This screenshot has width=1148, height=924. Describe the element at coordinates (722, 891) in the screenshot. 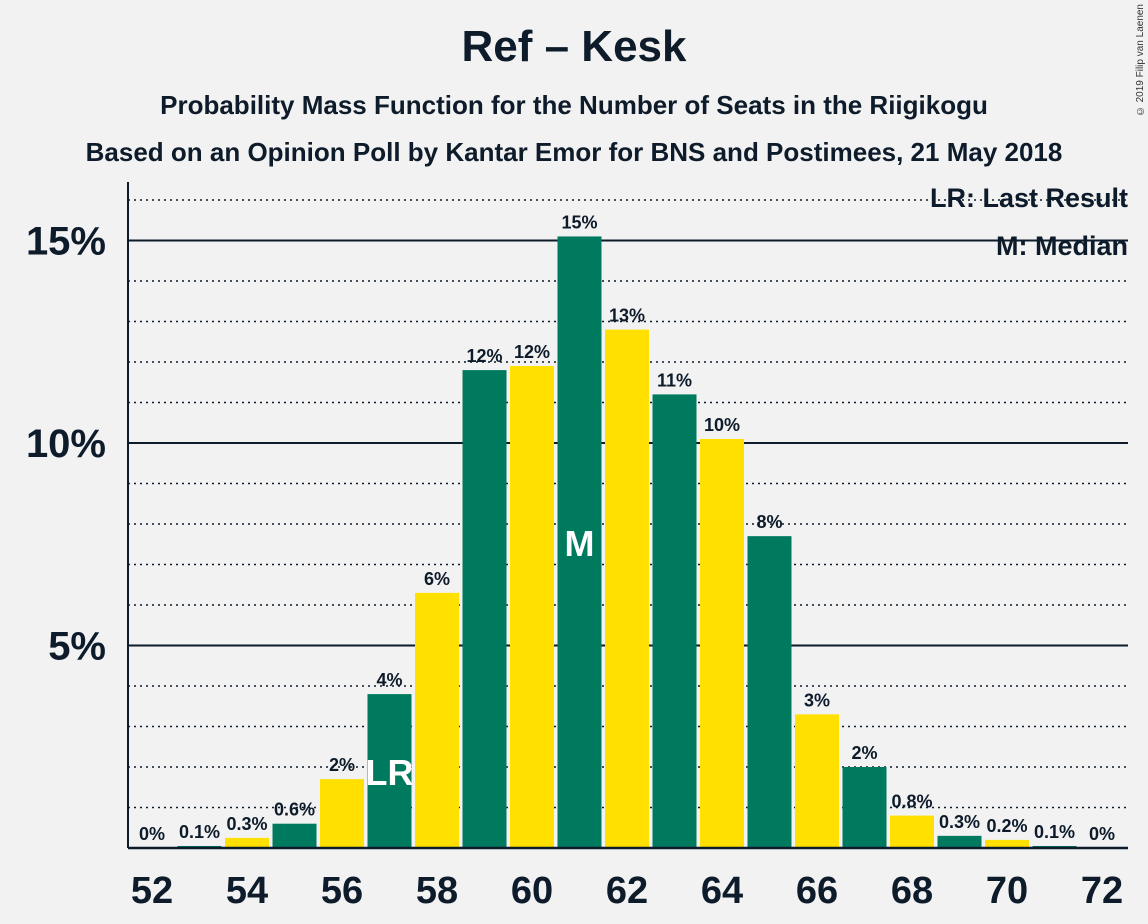

I see `x-tick-label: 64` at that location.